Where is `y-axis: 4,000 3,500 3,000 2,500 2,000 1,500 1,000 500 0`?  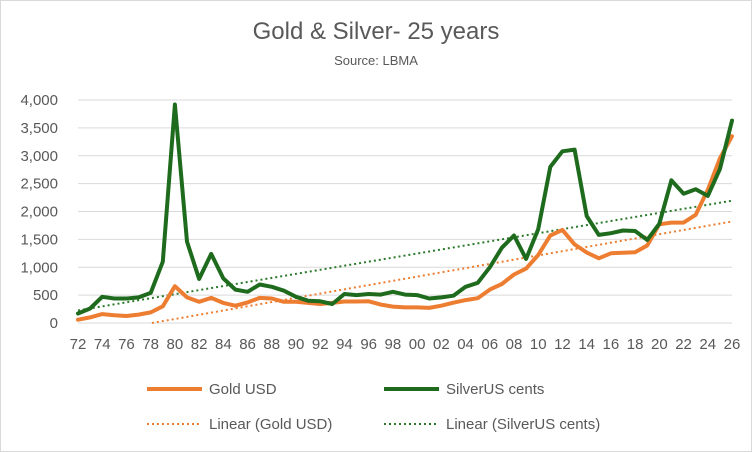 y-axis: 4,000 3,500 3,000 2,500 2,000 1,500 1,000 500 0 is located at coordinates (39, 212).